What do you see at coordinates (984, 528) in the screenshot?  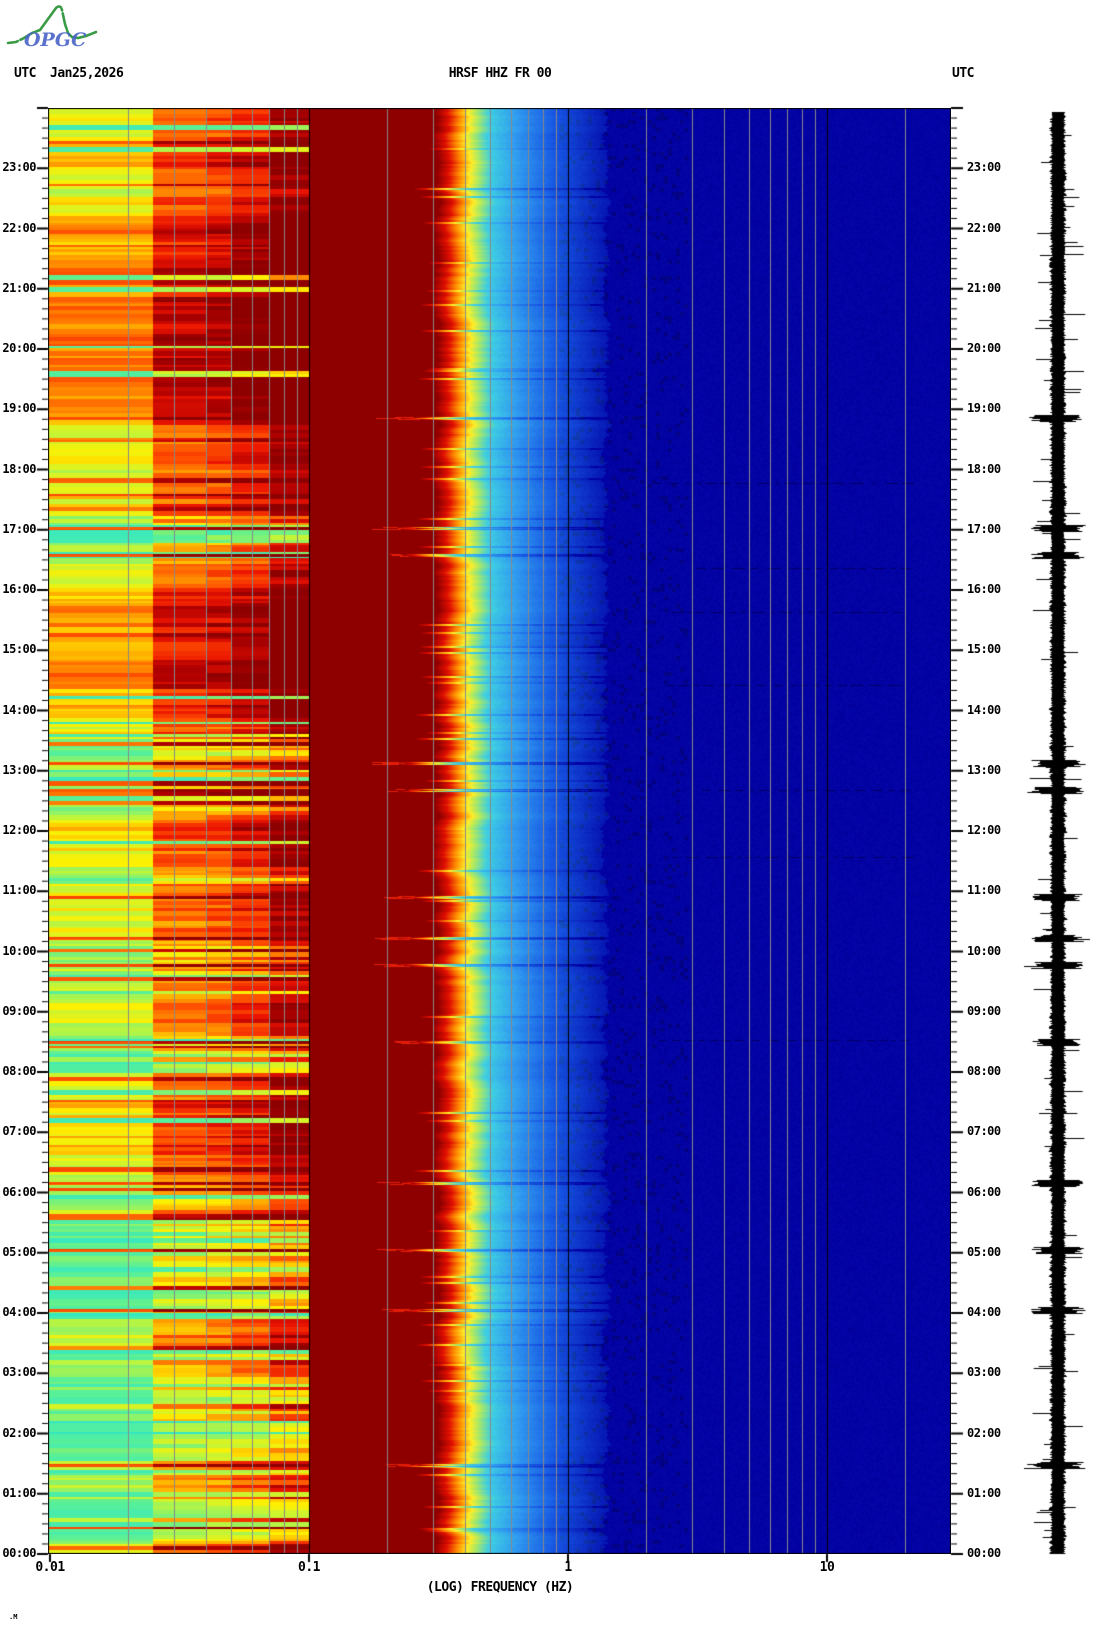 I see `time-label-right: 17:00` at bounding box center [984, 528].